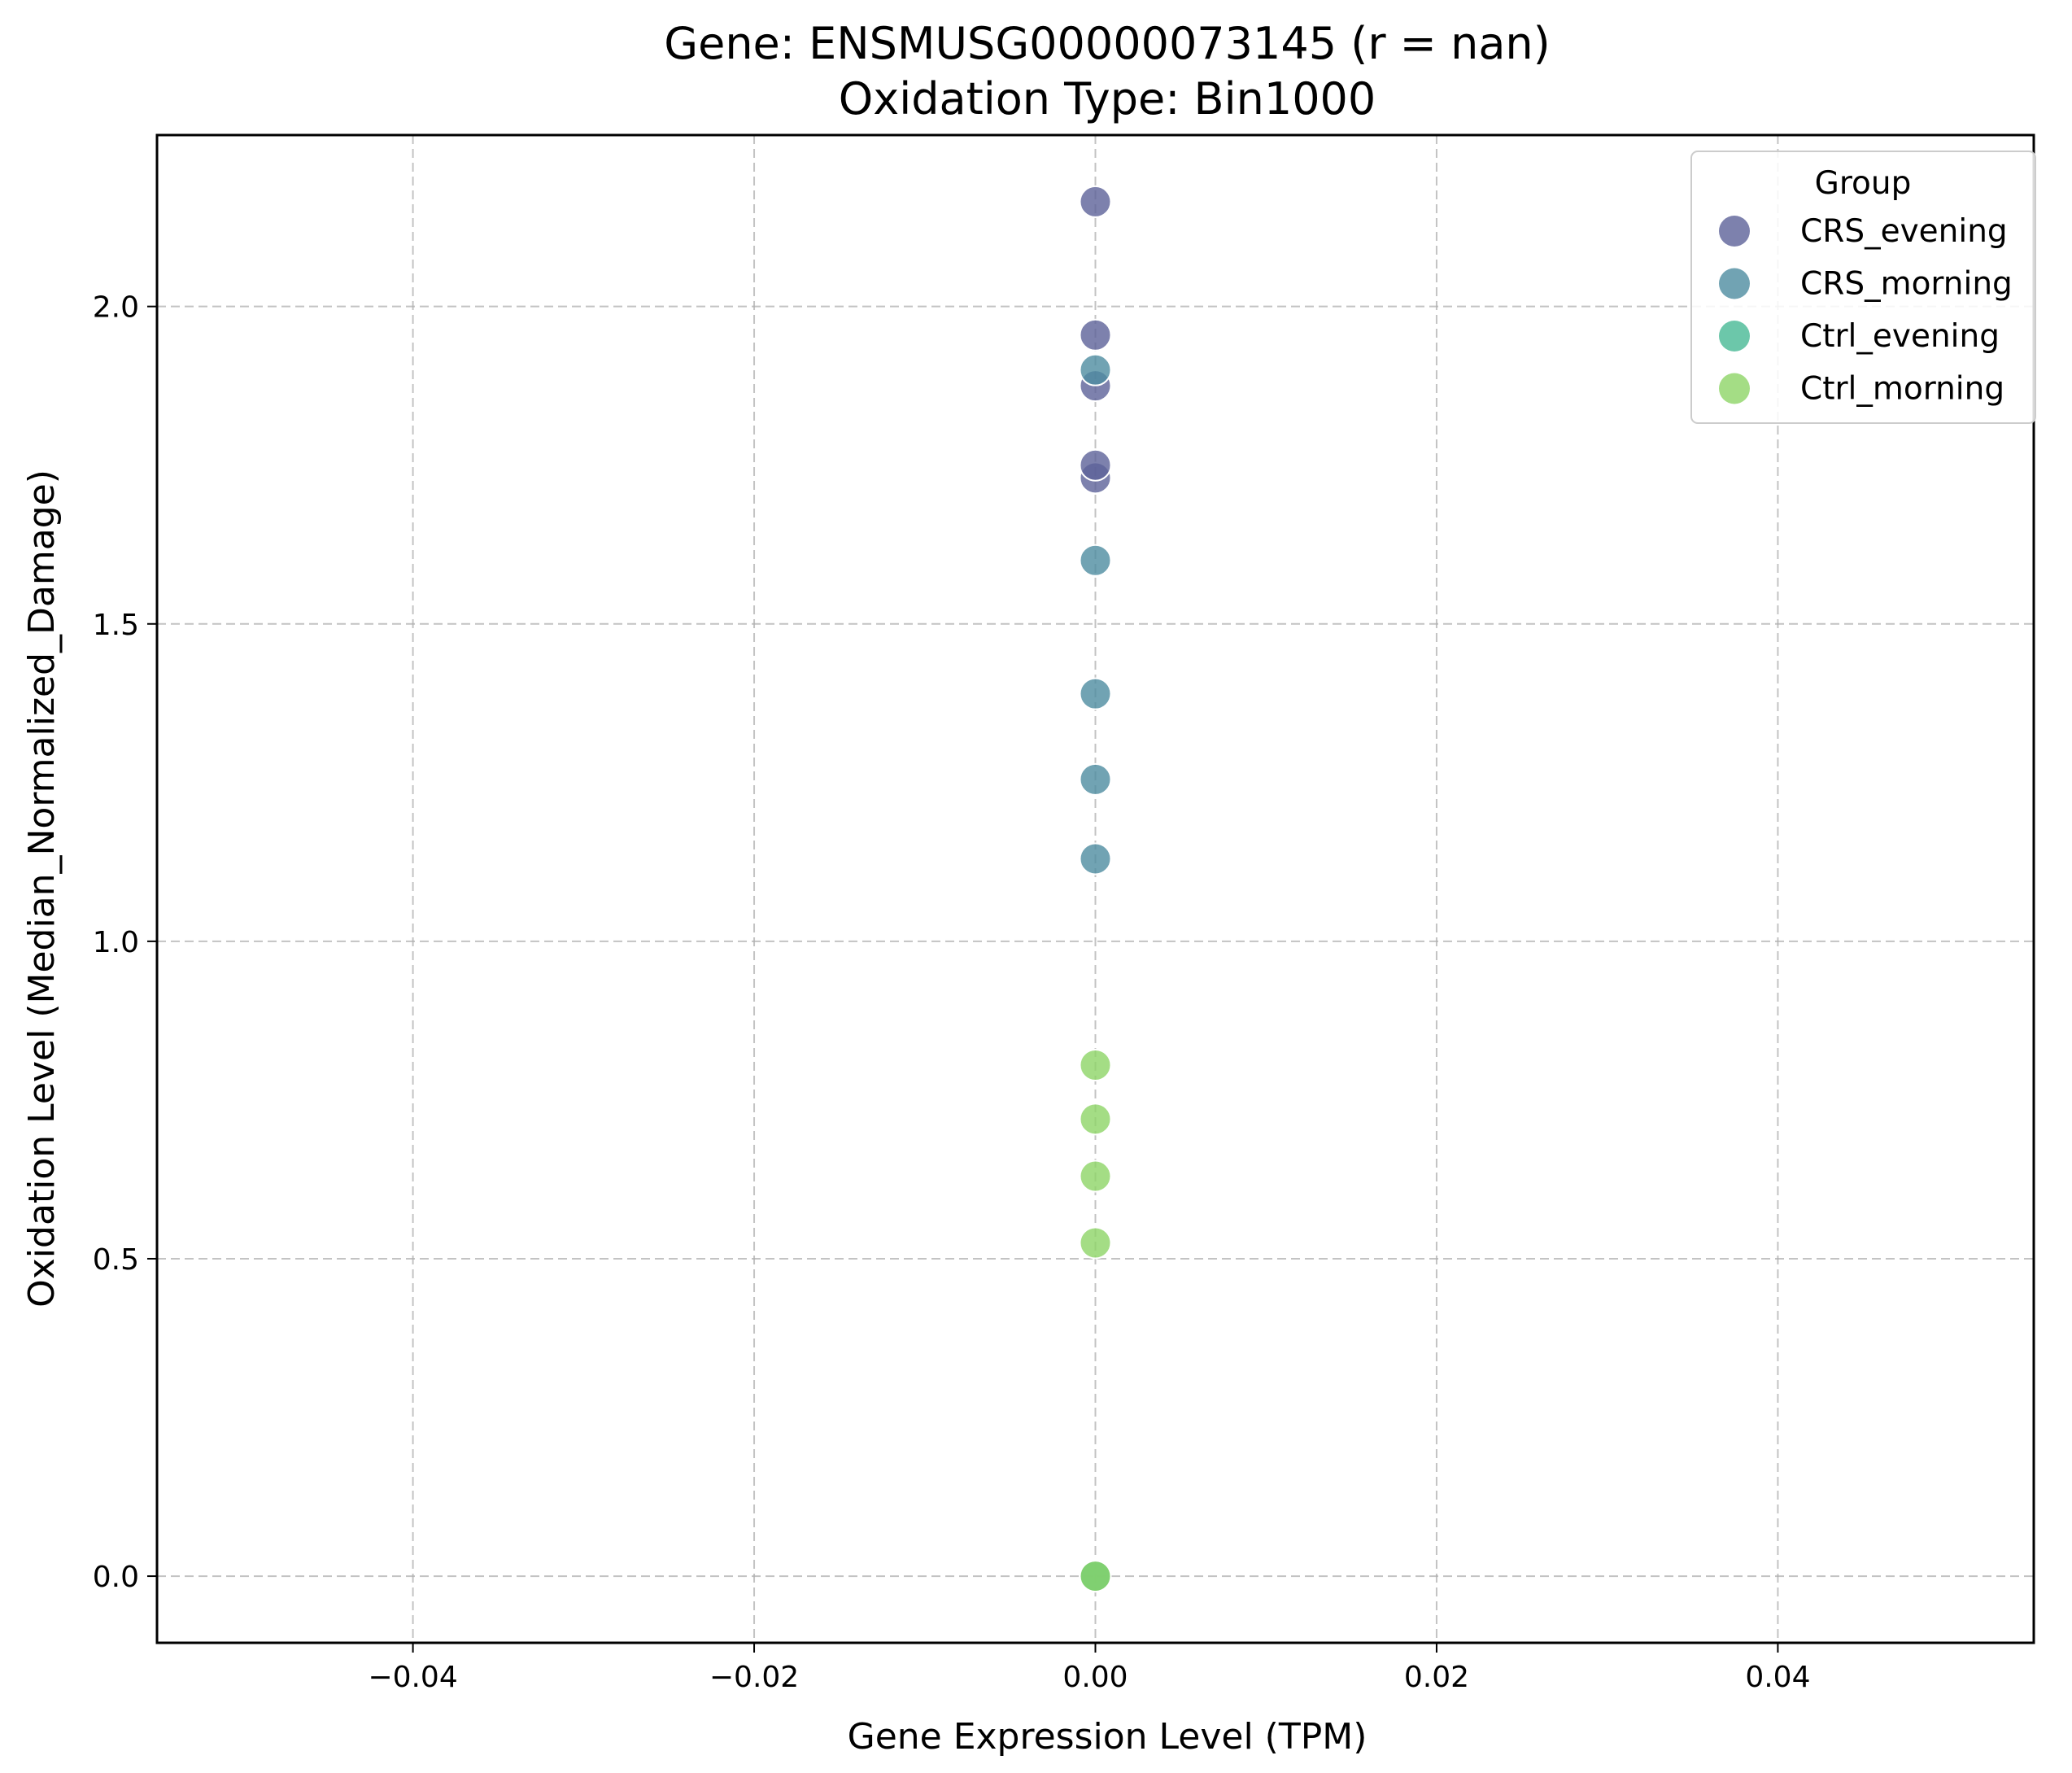 The width and height of the screenshot is (2072, 1773). Describe the element at coordinates (1904, 232) in the screenshot. I see `legend-label: CRS_evening` at that location.